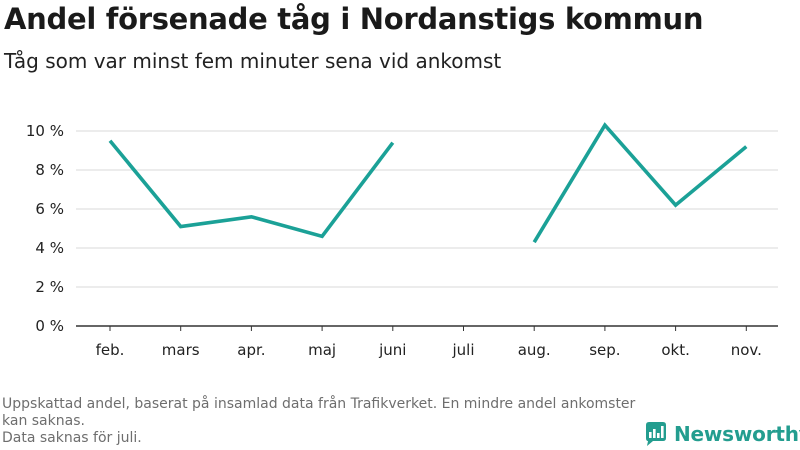 The width and height of the screenshot is (800, 450). I want to click on x-tick-label: aug., so click(534, 350).